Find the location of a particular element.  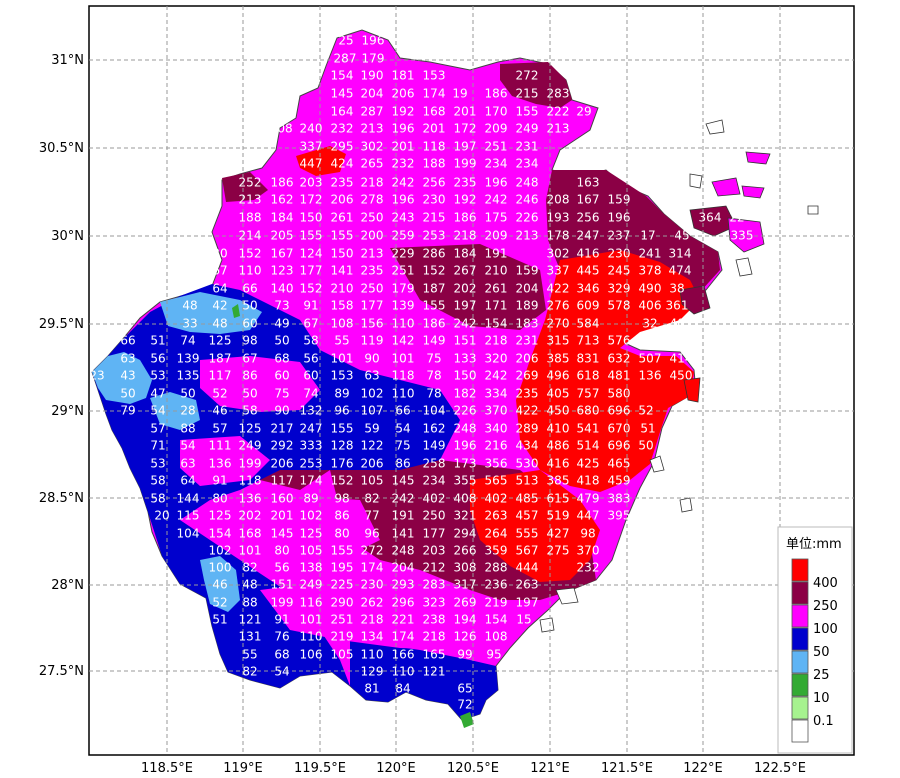

station-value: 248 is located at coordinates (465, 429).